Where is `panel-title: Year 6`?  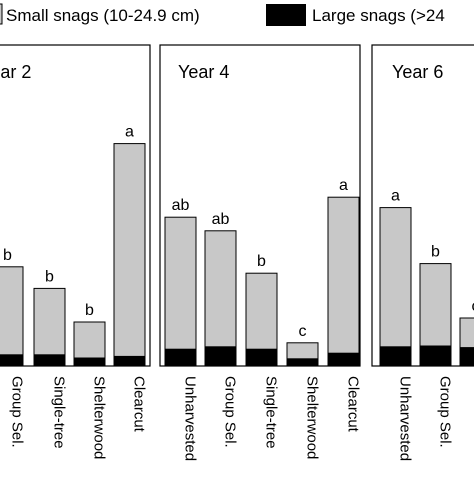 panel-title: Year 6 is located at coordinates (417, 72).